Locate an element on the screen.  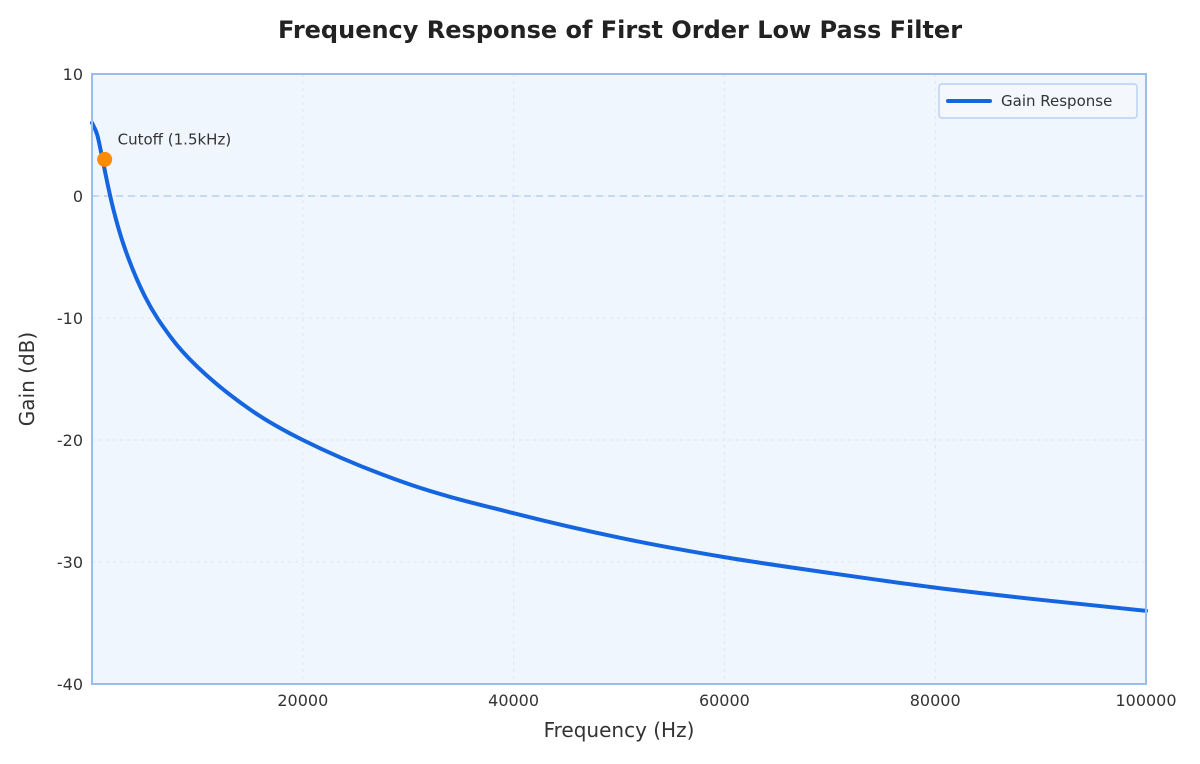
legend-label-gain-response: Gain Response is located at coordinates (1056, 101).